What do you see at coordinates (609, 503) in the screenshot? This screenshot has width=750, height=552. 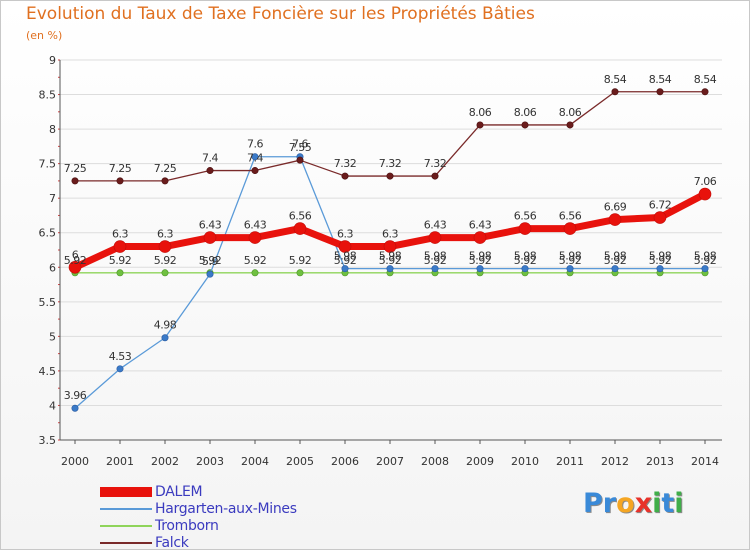 I see `logo-letter: r` at bounding box center [609, 503].